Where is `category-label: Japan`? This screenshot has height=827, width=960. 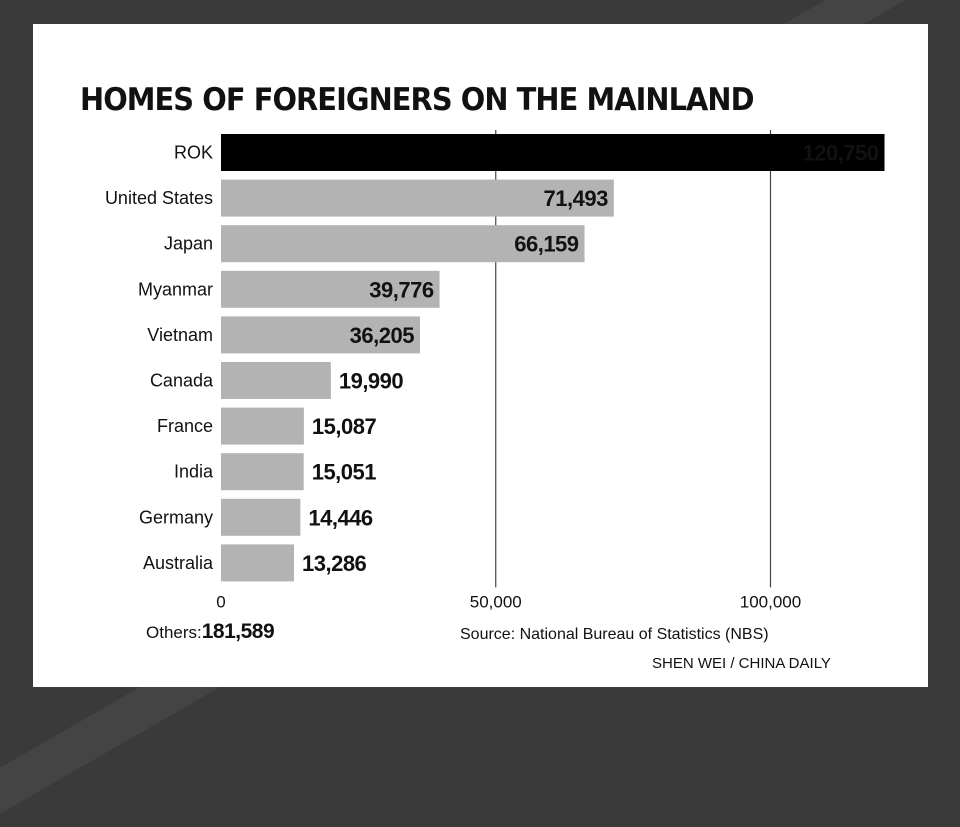 category-label: Japan is located at coordinates (188, 244).